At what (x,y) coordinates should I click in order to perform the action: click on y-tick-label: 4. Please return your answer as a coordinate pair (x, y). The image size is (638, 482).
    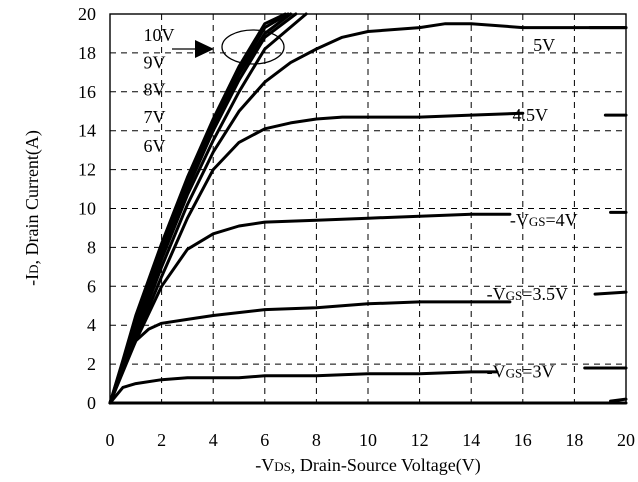
    Looking at the image, I should click on (91, 325).